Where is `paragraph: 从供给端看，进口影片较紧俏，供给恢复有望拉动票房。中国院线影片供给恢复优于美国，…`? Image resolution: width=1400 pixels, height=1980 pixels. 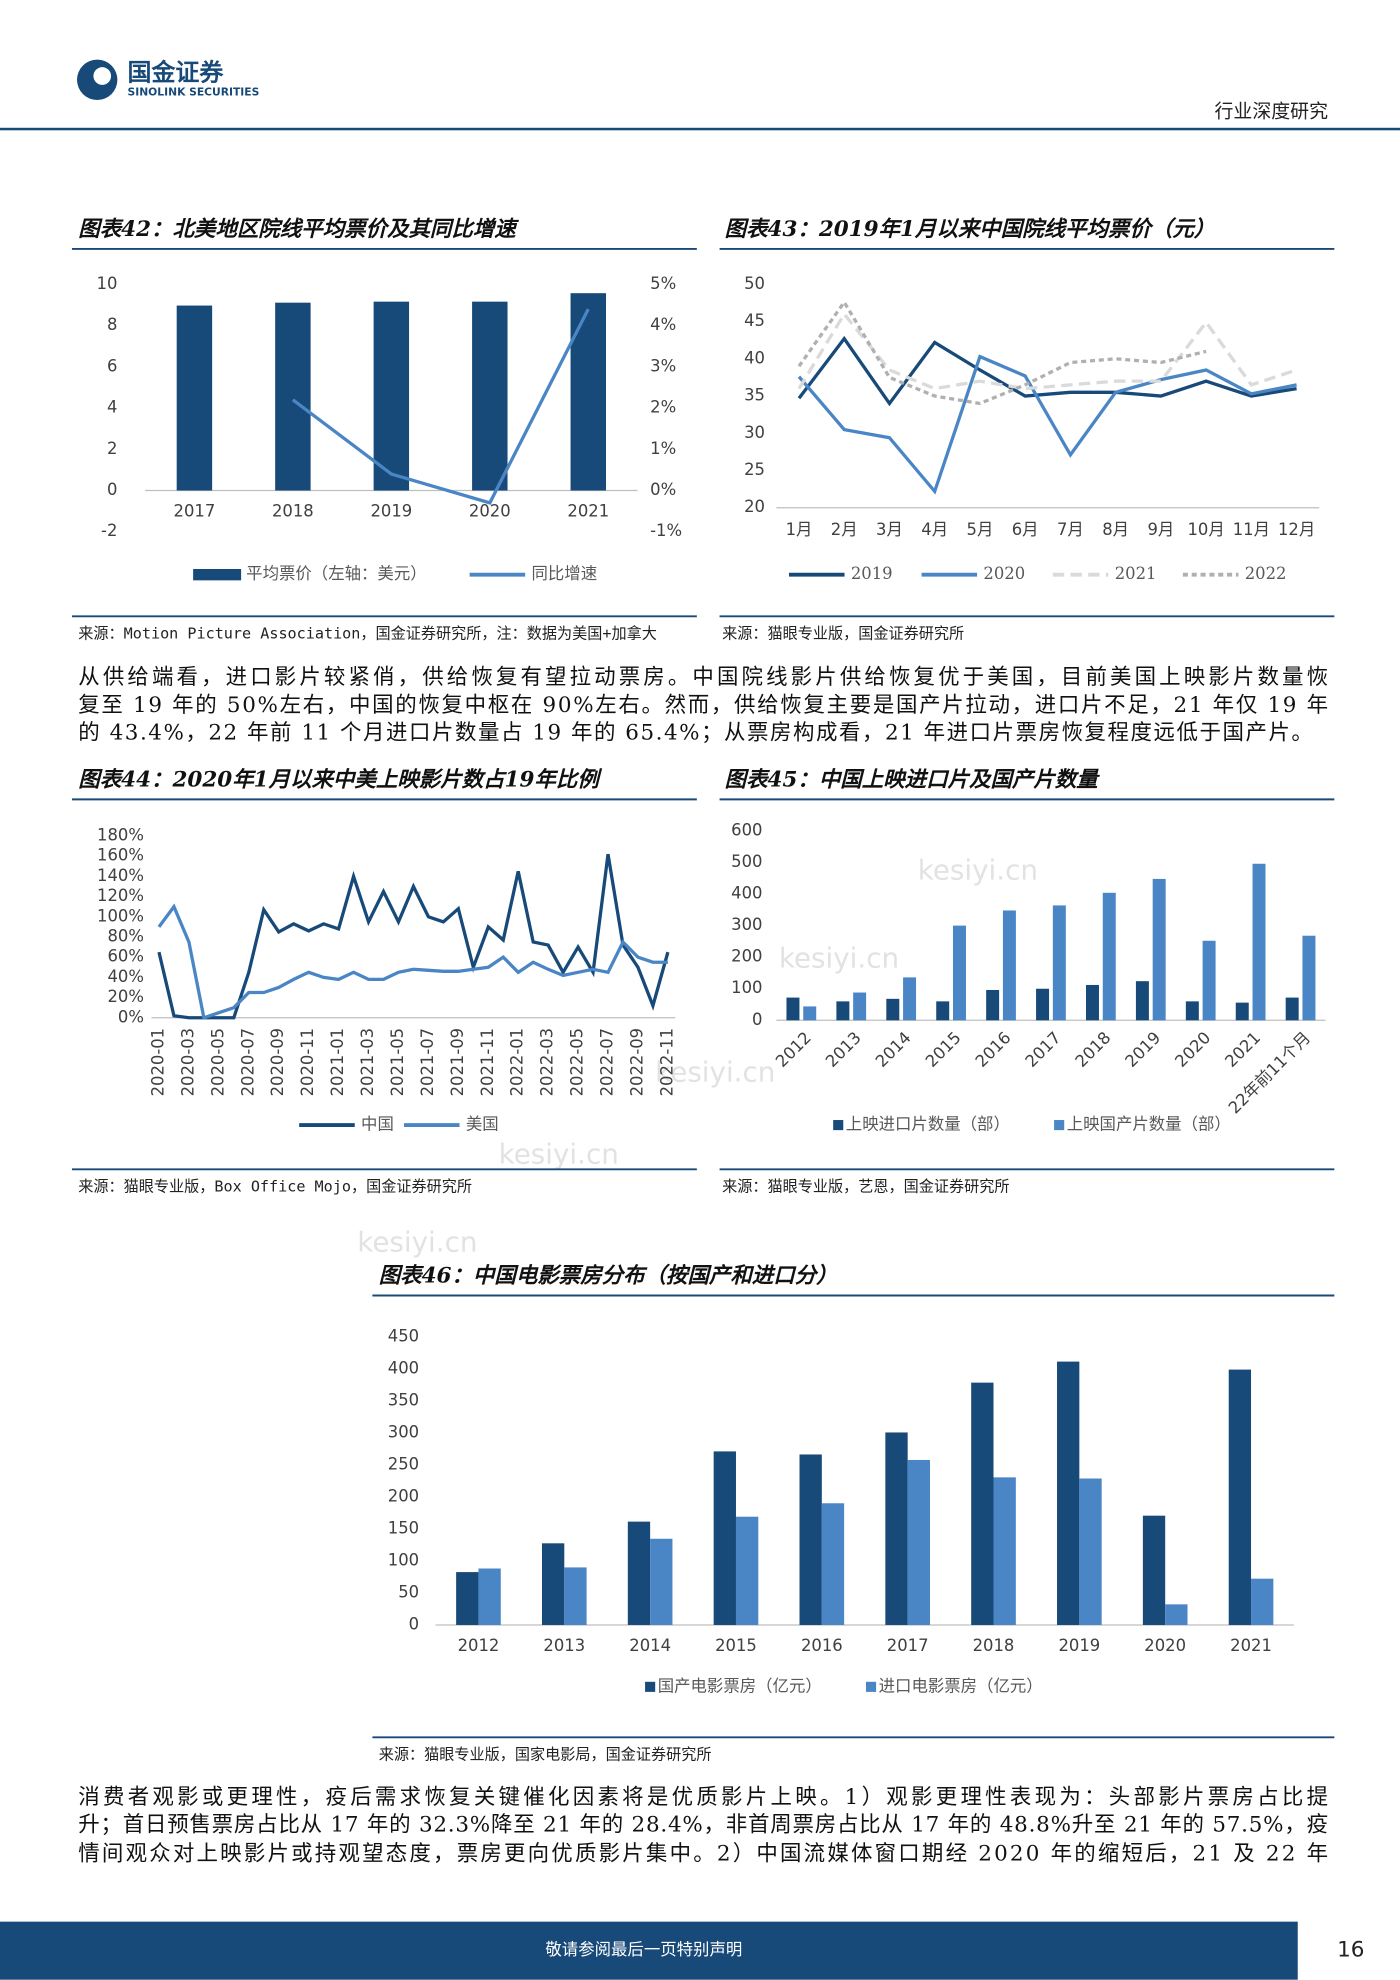
paragraph: 从供给端看，进口影片较紧俏，供给恢复有望拉动票房。中国院线影片供给恢复优于美国，… is located at coordinates (703, 705).